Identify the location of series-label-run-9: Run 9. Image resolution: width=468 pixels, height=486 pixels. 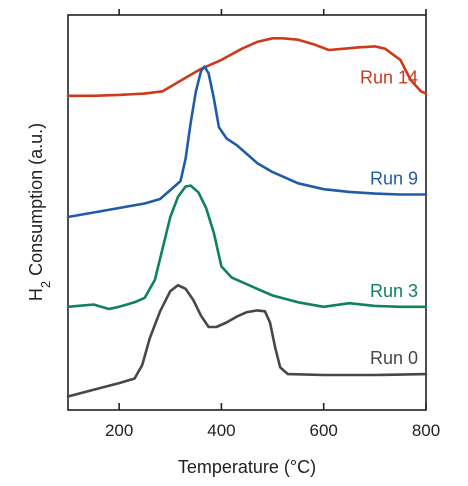
(394, 179).